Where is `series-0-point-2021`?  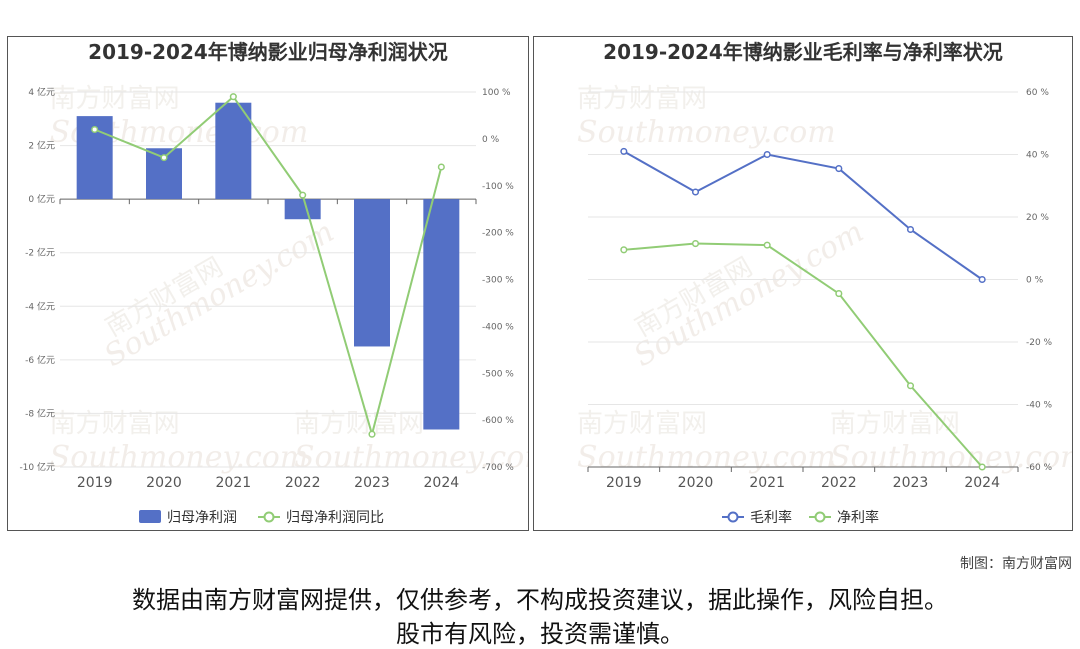
series-0-point-2021 is located at coordinates (767, 154).